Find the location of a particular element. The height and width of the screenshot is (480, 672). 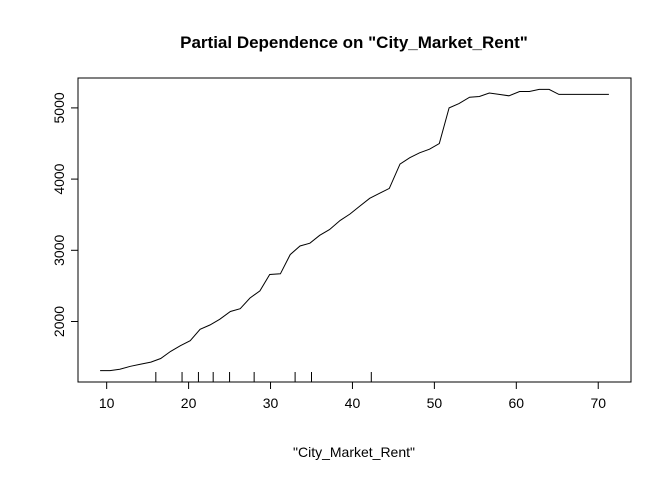

x-axis-label: "City_Market_Rent" is located at coordinates (354, 452).